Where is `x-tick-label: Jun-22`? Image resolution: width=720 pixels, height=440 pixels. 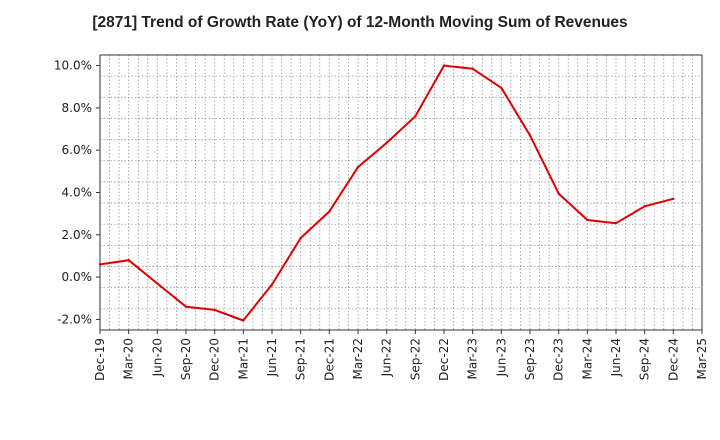 x-tick-label: Jun-22 is located at coordinates (387, 357).